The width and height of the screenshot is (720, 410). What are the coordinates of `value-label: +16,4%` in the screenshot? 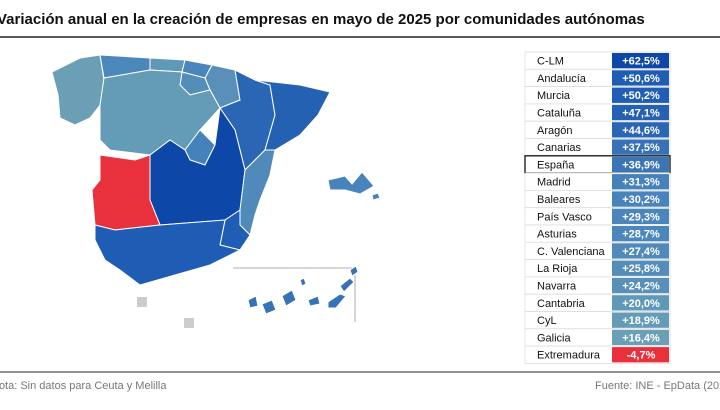 It's located at (641, 338).